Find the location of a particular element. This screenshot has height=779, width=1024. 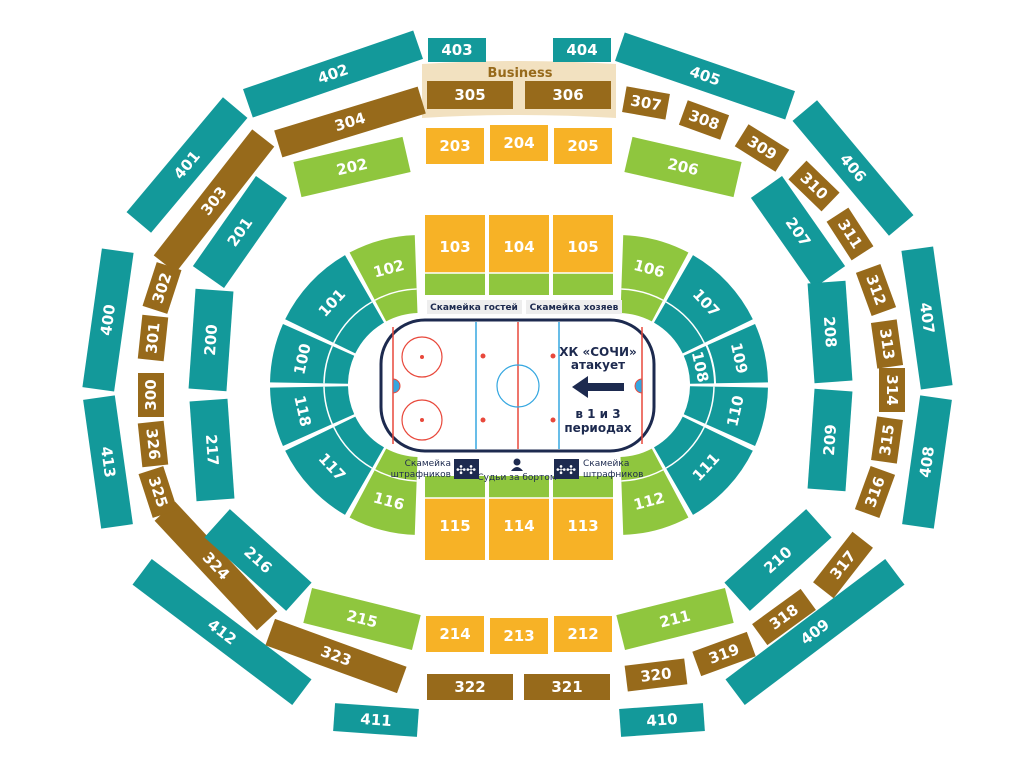

section-110: 110 is located at coordinates (725, 416).